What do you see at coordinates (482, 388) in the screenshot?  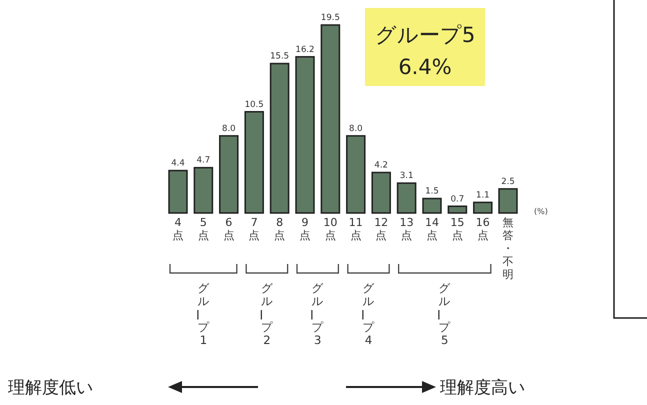 I see `text: 理解度高い` at bounding box center [482, 388].